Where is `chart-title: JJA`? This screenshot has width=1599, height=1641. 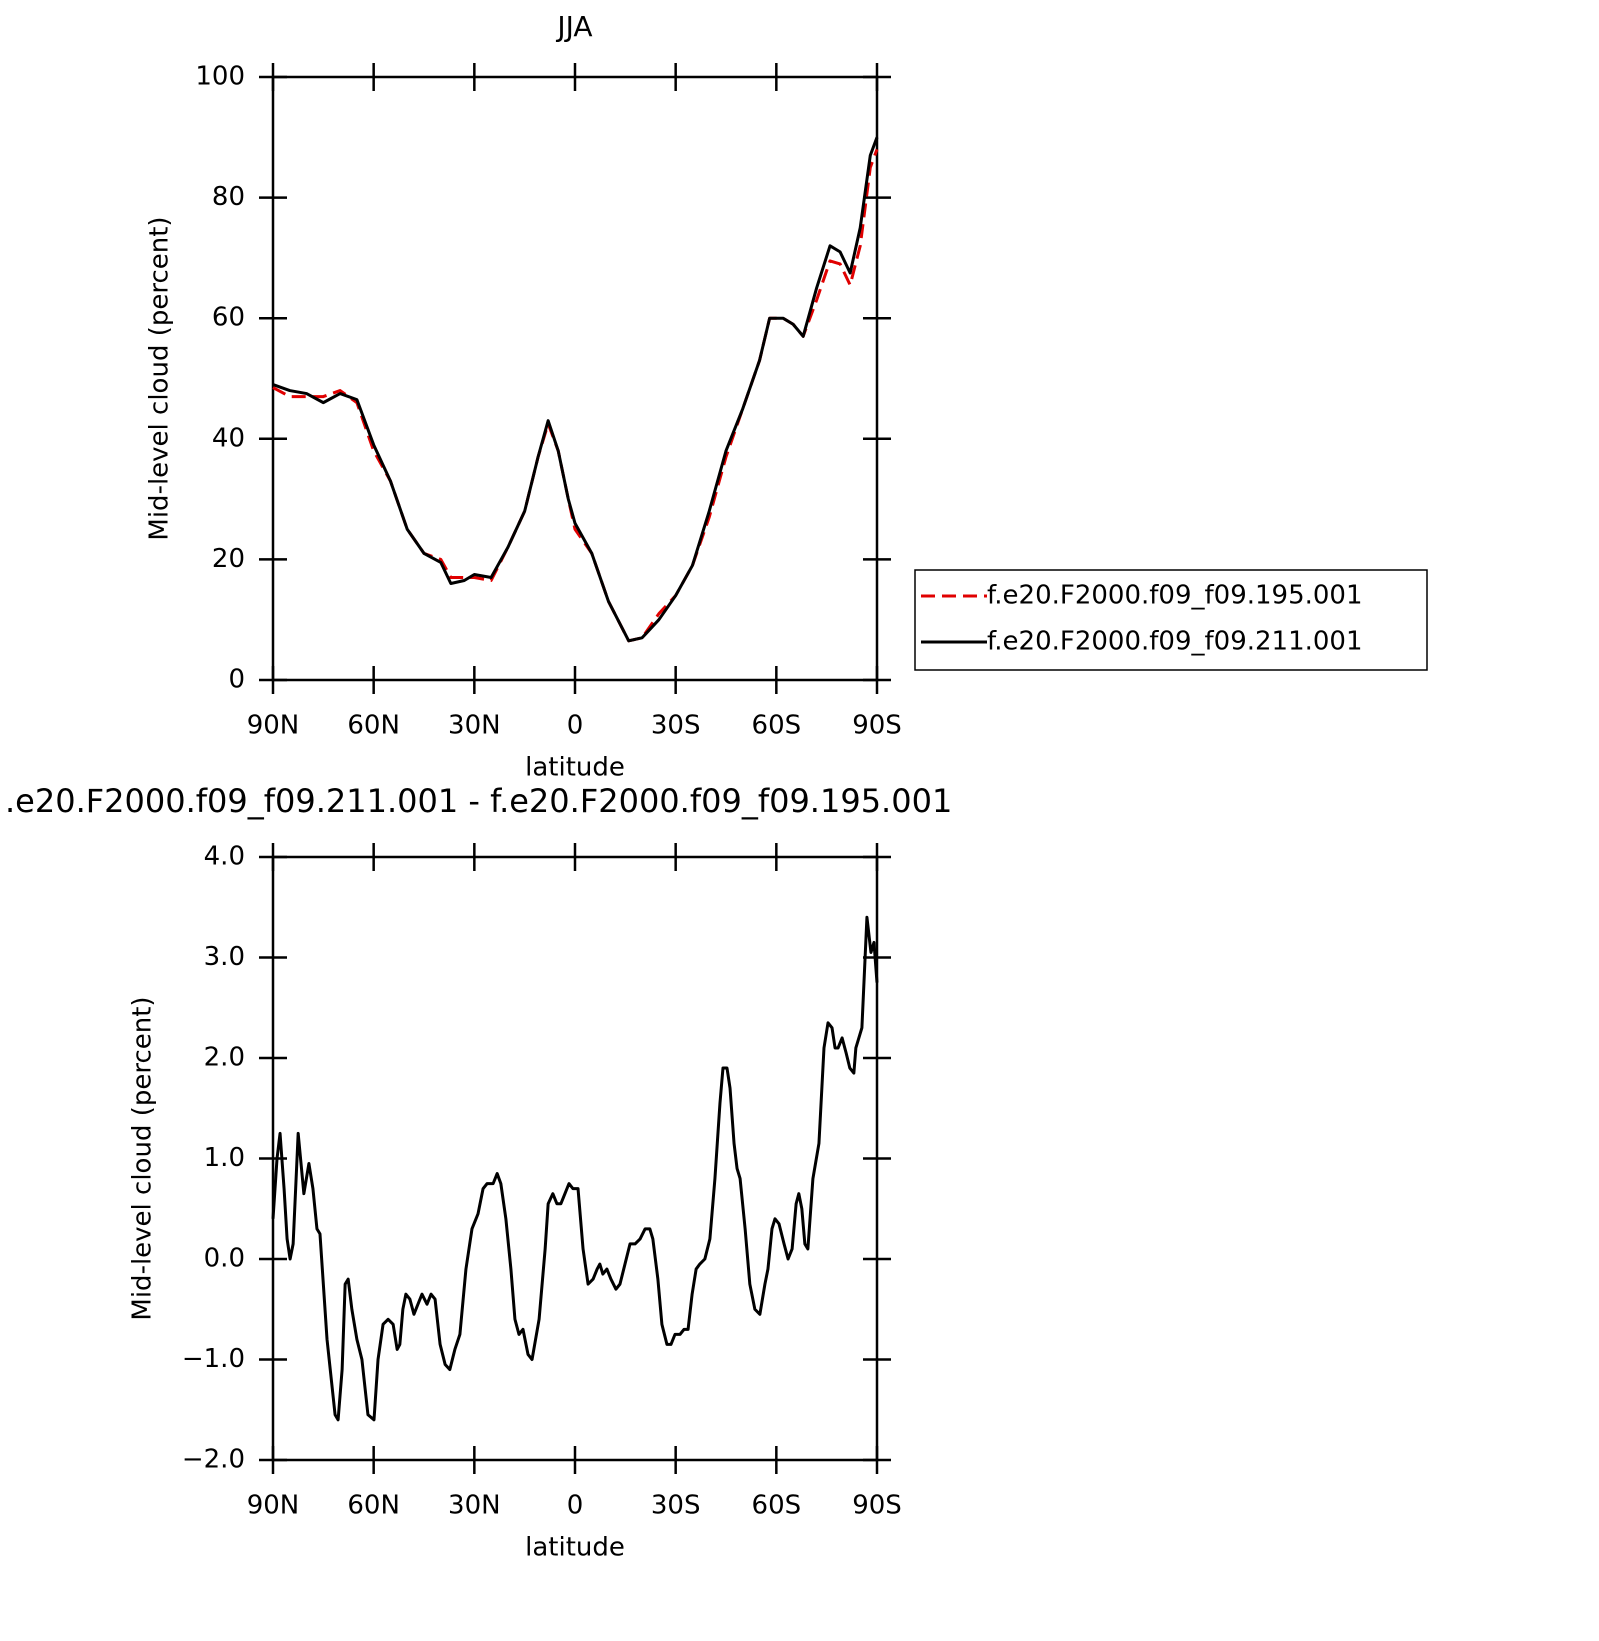
chart-title: JJA is located at coordinates (573, 26).